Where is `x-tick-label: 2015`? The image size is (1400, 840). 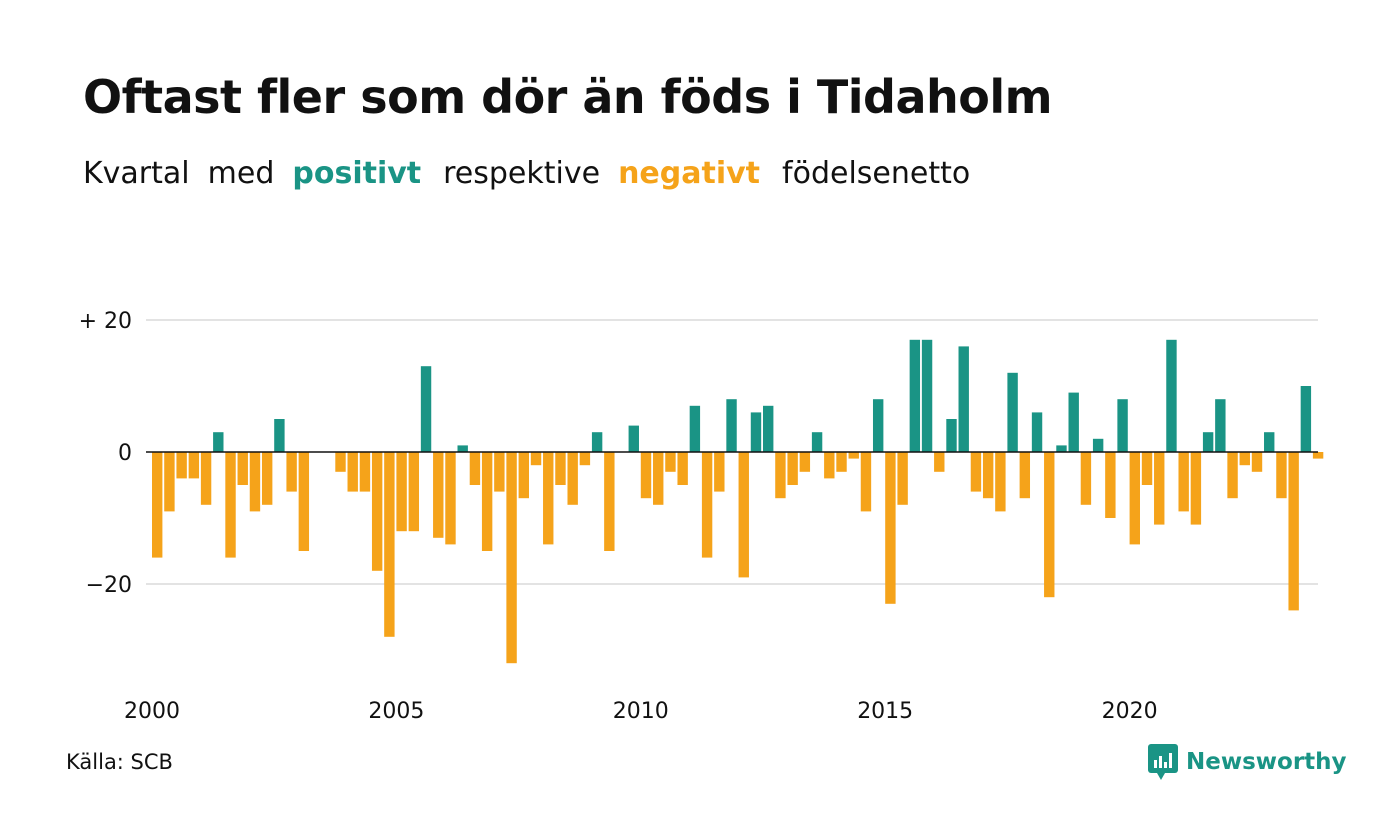
x-tick-label: 2015 is located at coordinates (885, 711).